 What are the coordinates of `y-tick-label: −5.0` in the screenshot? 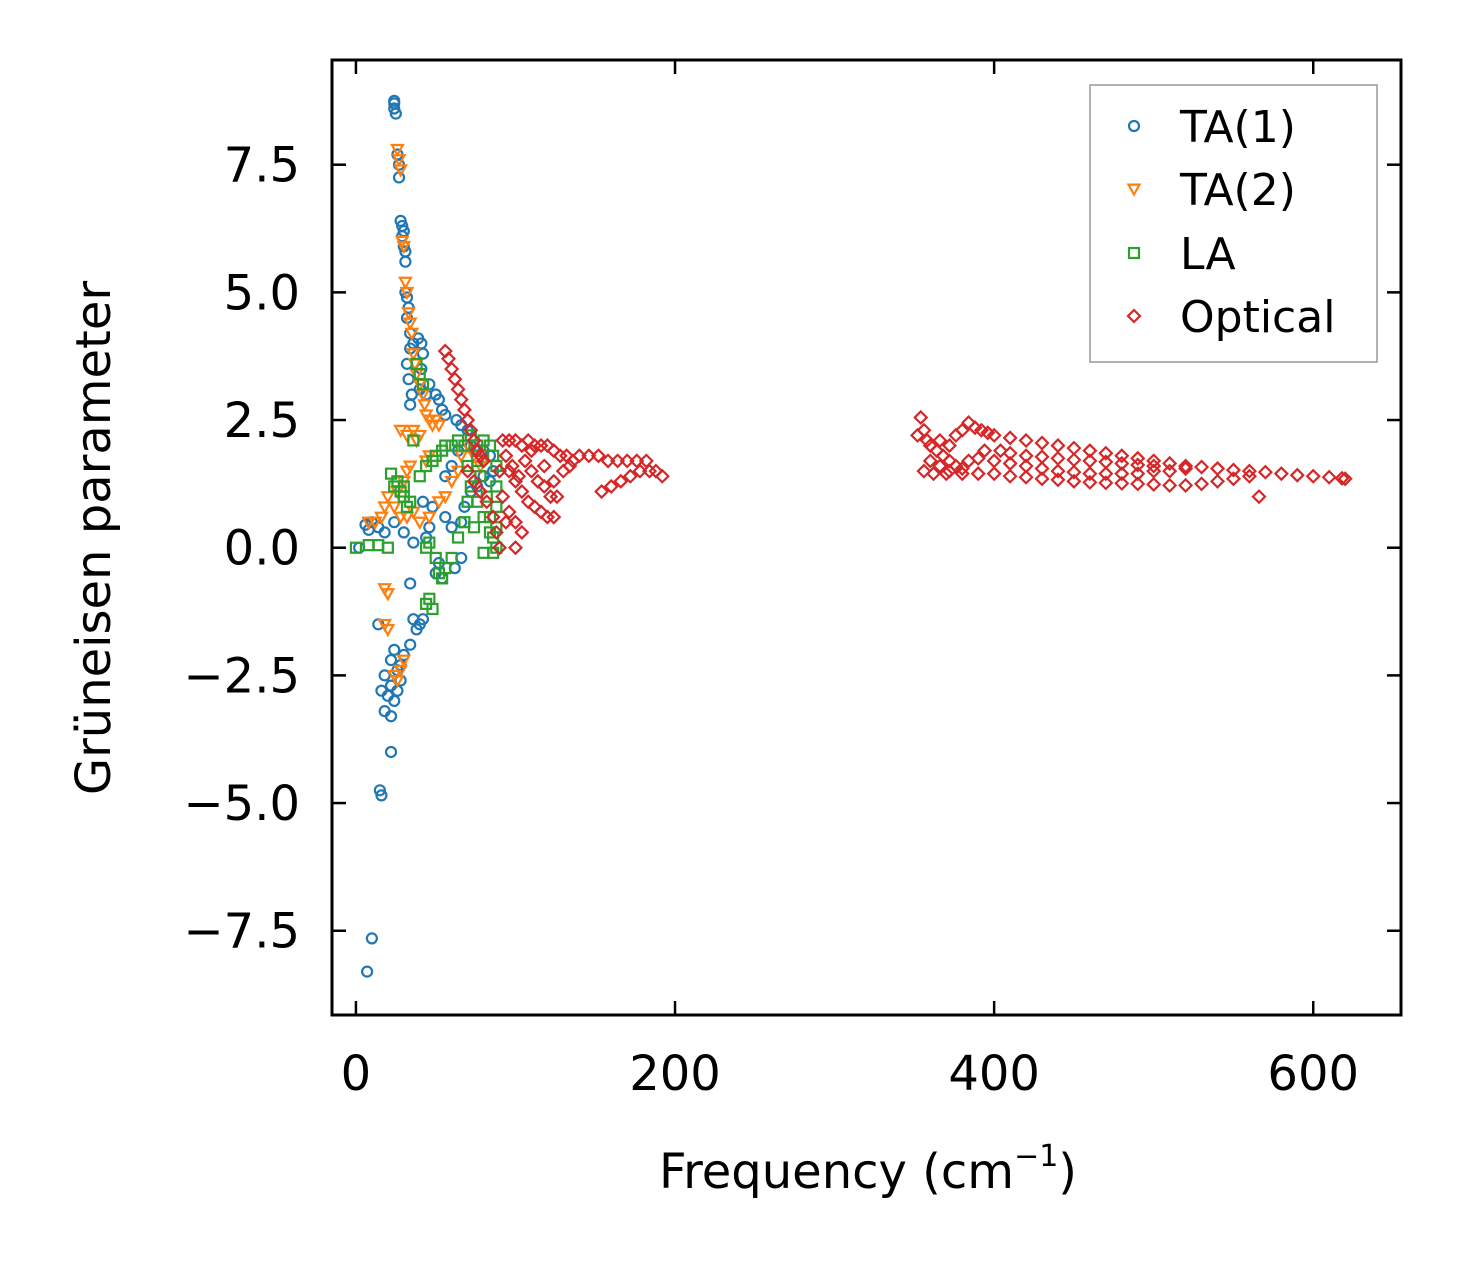 It's located at (241, 804).